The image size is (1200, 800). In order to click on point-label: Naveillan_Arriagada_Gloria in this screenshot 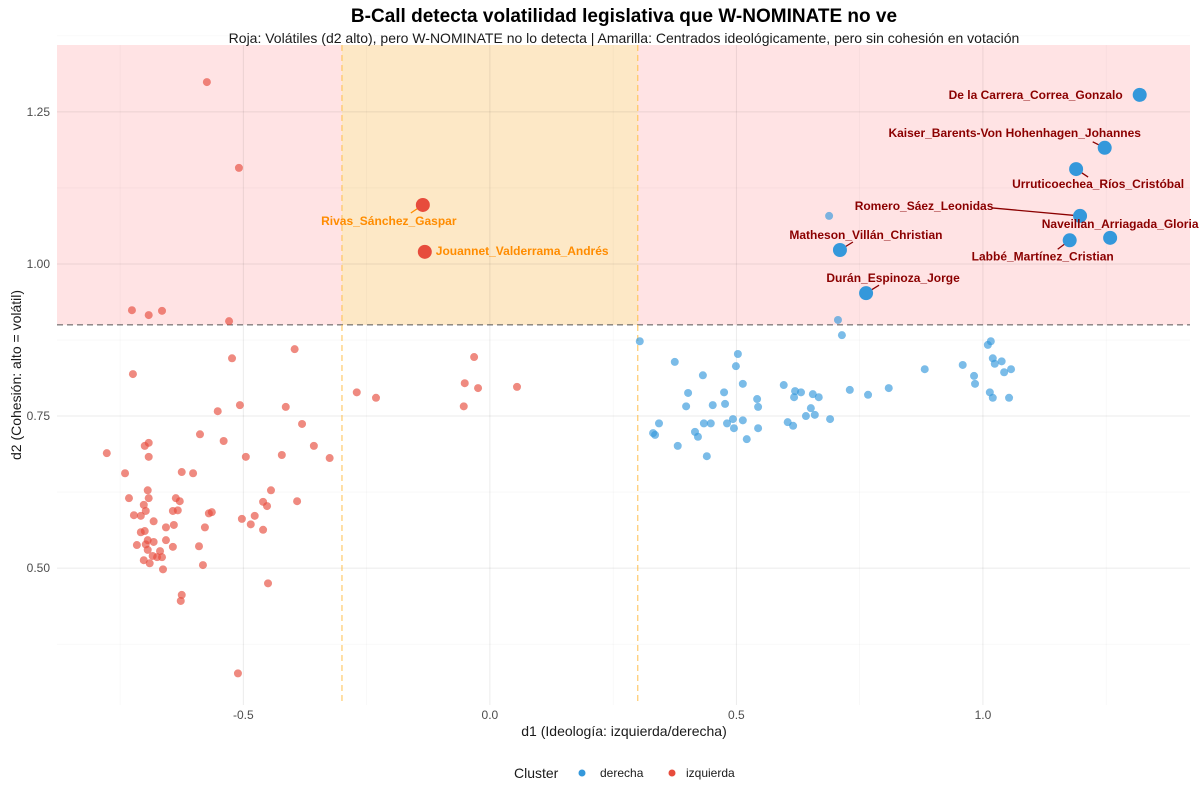, I will do `click(1120, 224)`.